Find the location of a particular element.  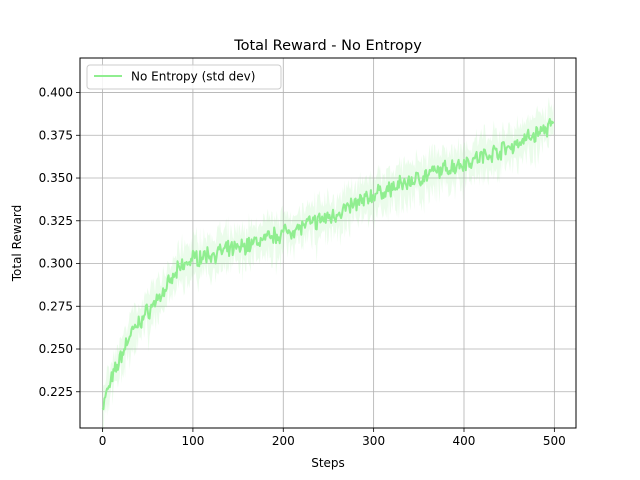

legend-box is located at coordinates (184, 77).